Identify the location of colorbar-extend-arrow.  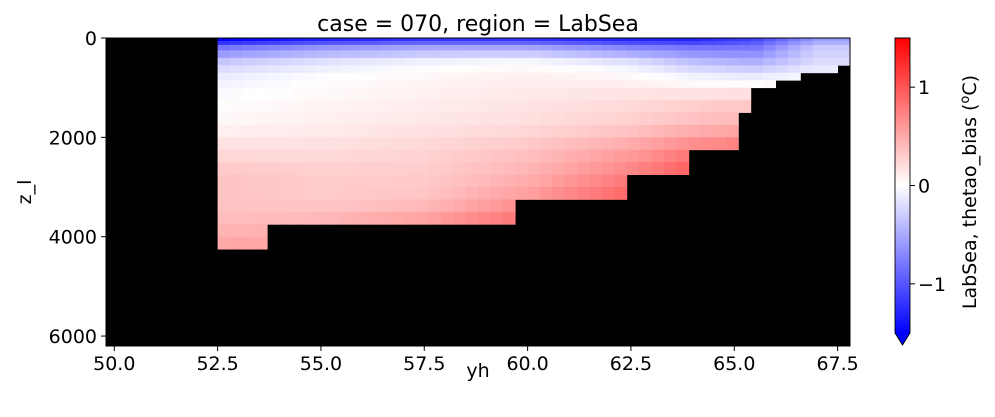
(902, 339).